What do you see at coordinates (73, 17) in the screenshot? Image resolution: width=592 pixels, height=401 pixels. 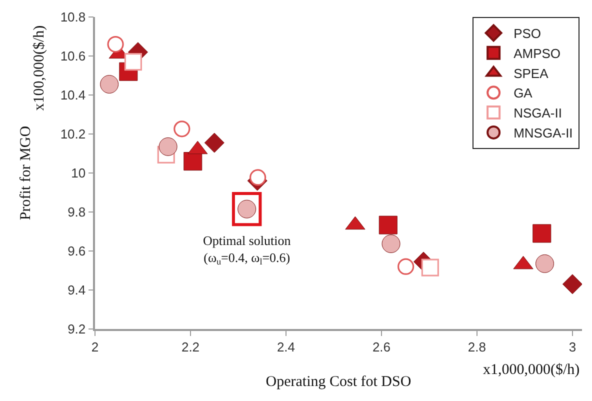 I see `y-tick-label: 10.8` at bounding box center [73, 17].